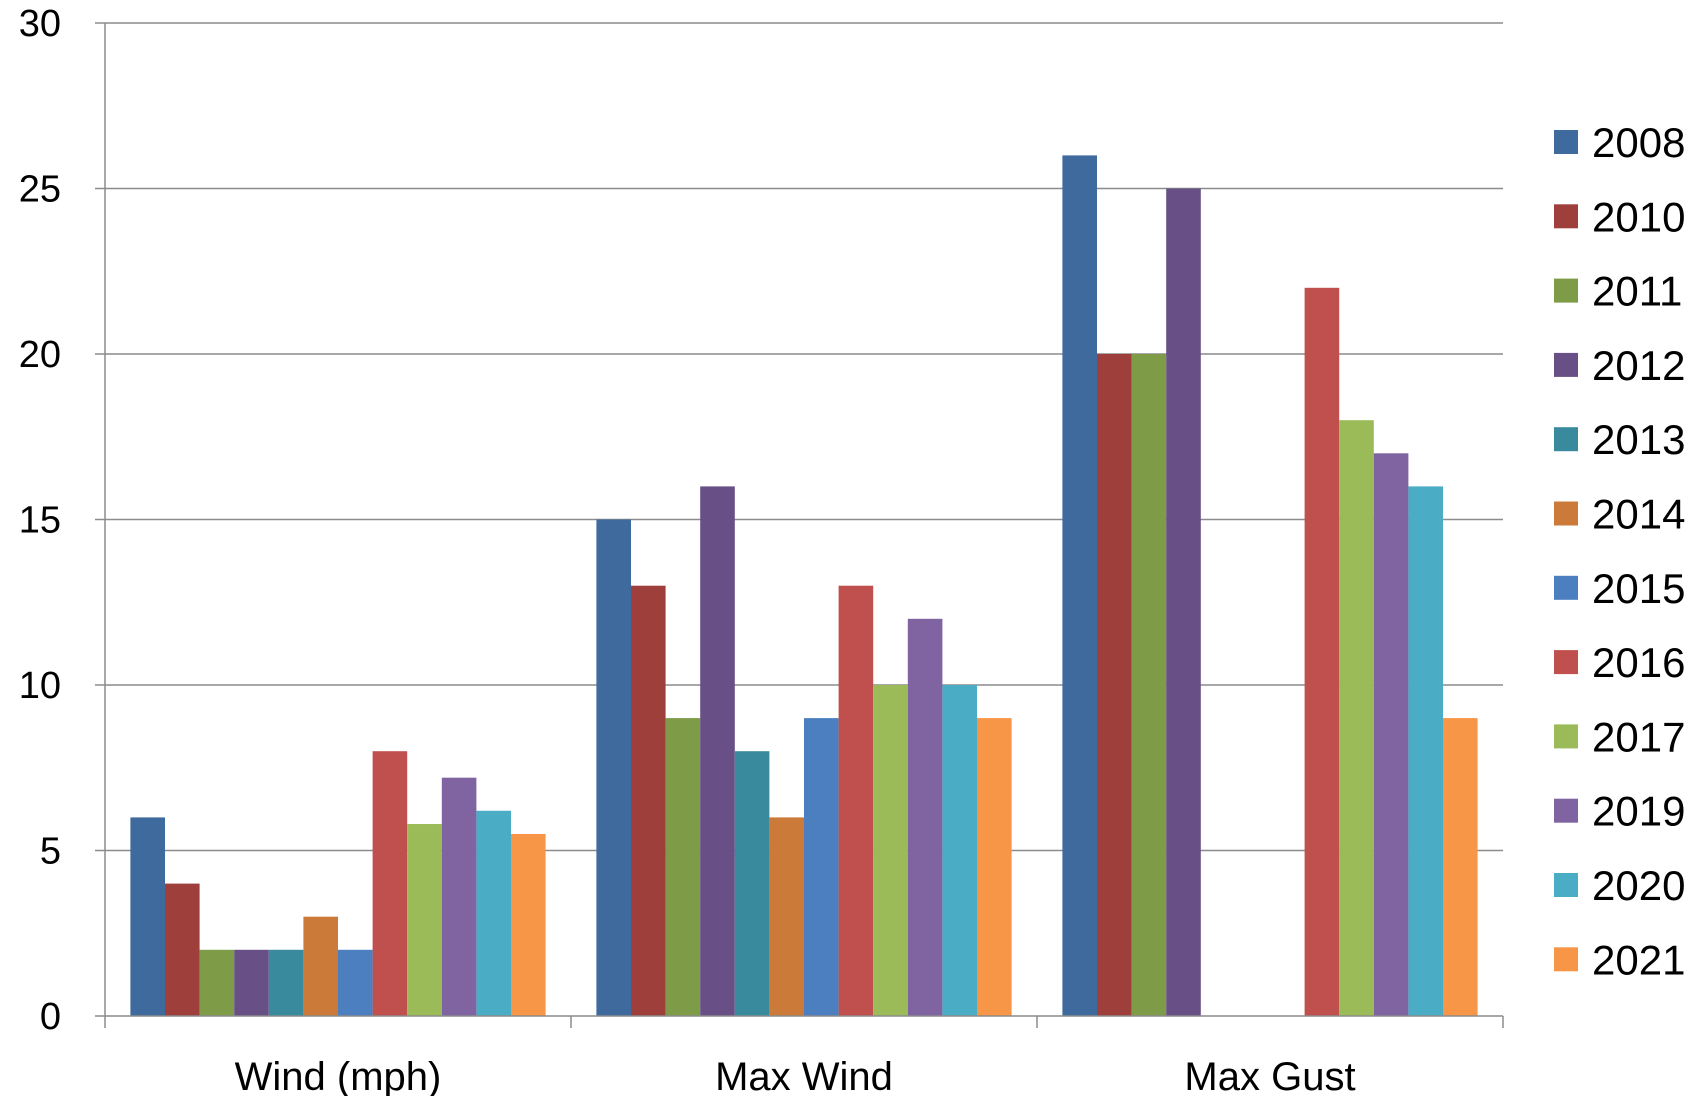 This screenshot has width=1696, height=1101. I want to click on x-category-label: Wind (mph), so click(338, 1075).